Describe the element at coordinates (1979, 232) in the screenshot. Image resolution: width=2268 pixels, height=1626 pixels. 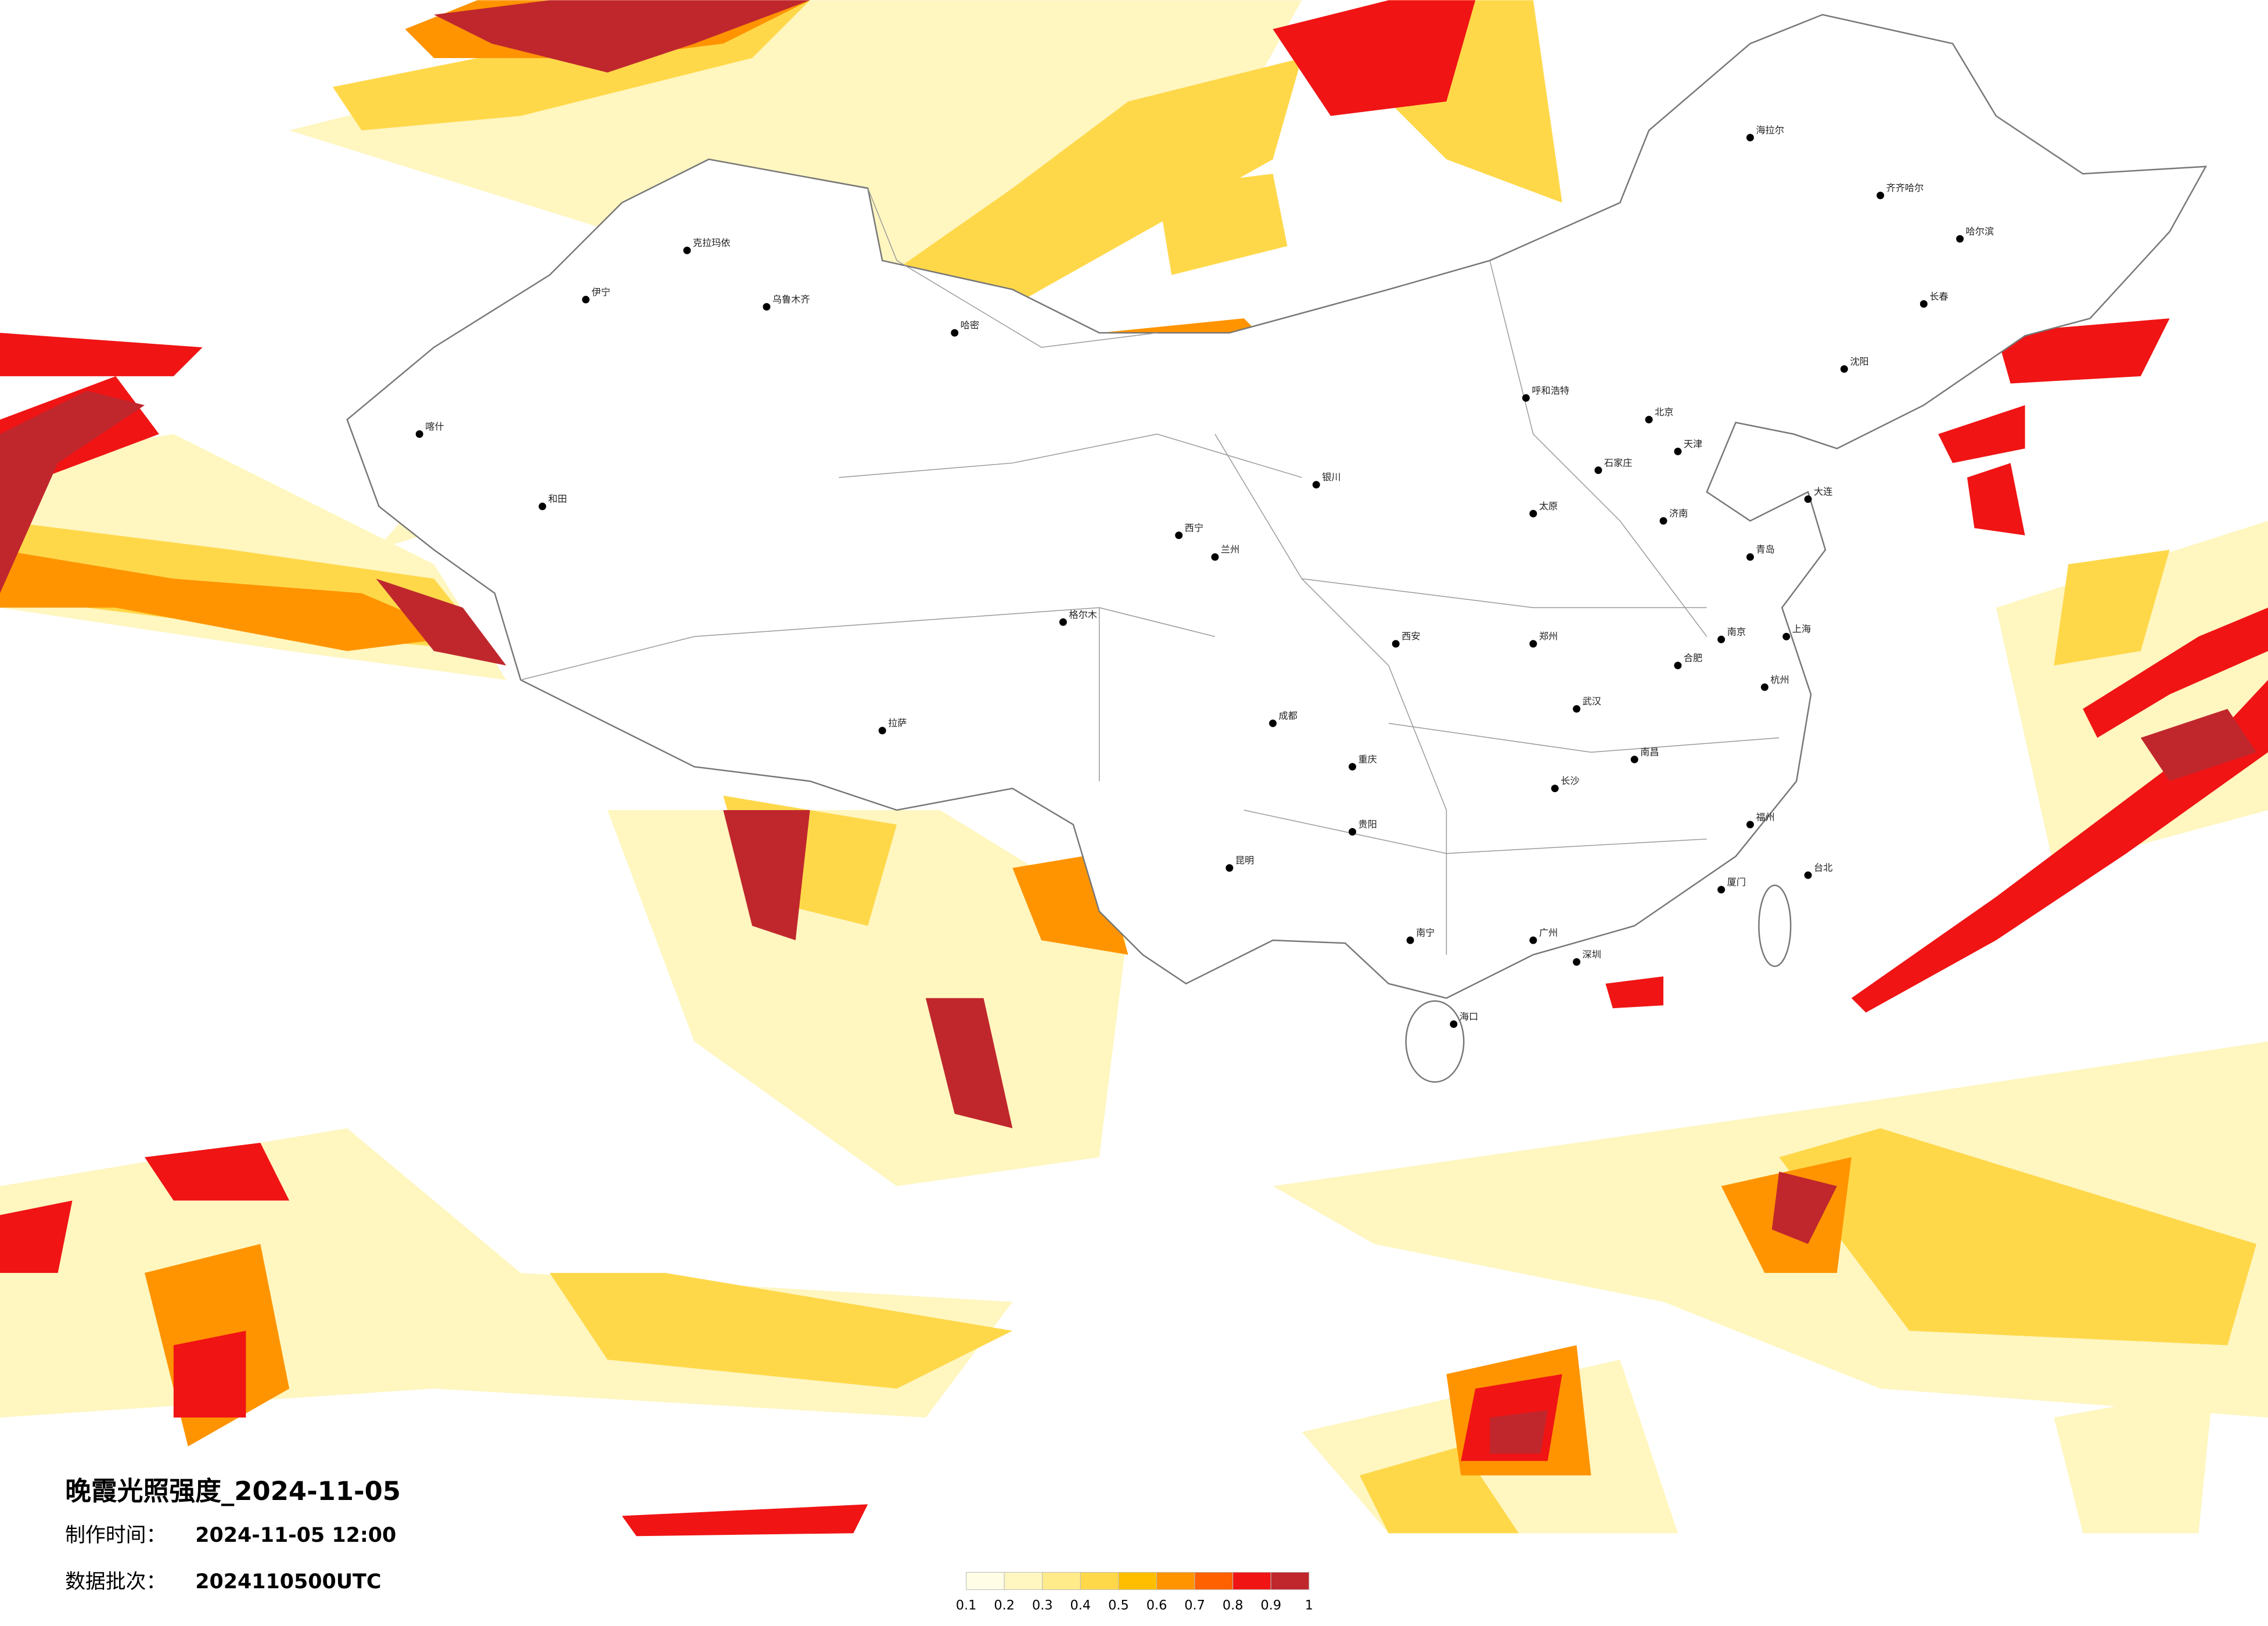
I see `city-label: 哈尔滨` at that location.